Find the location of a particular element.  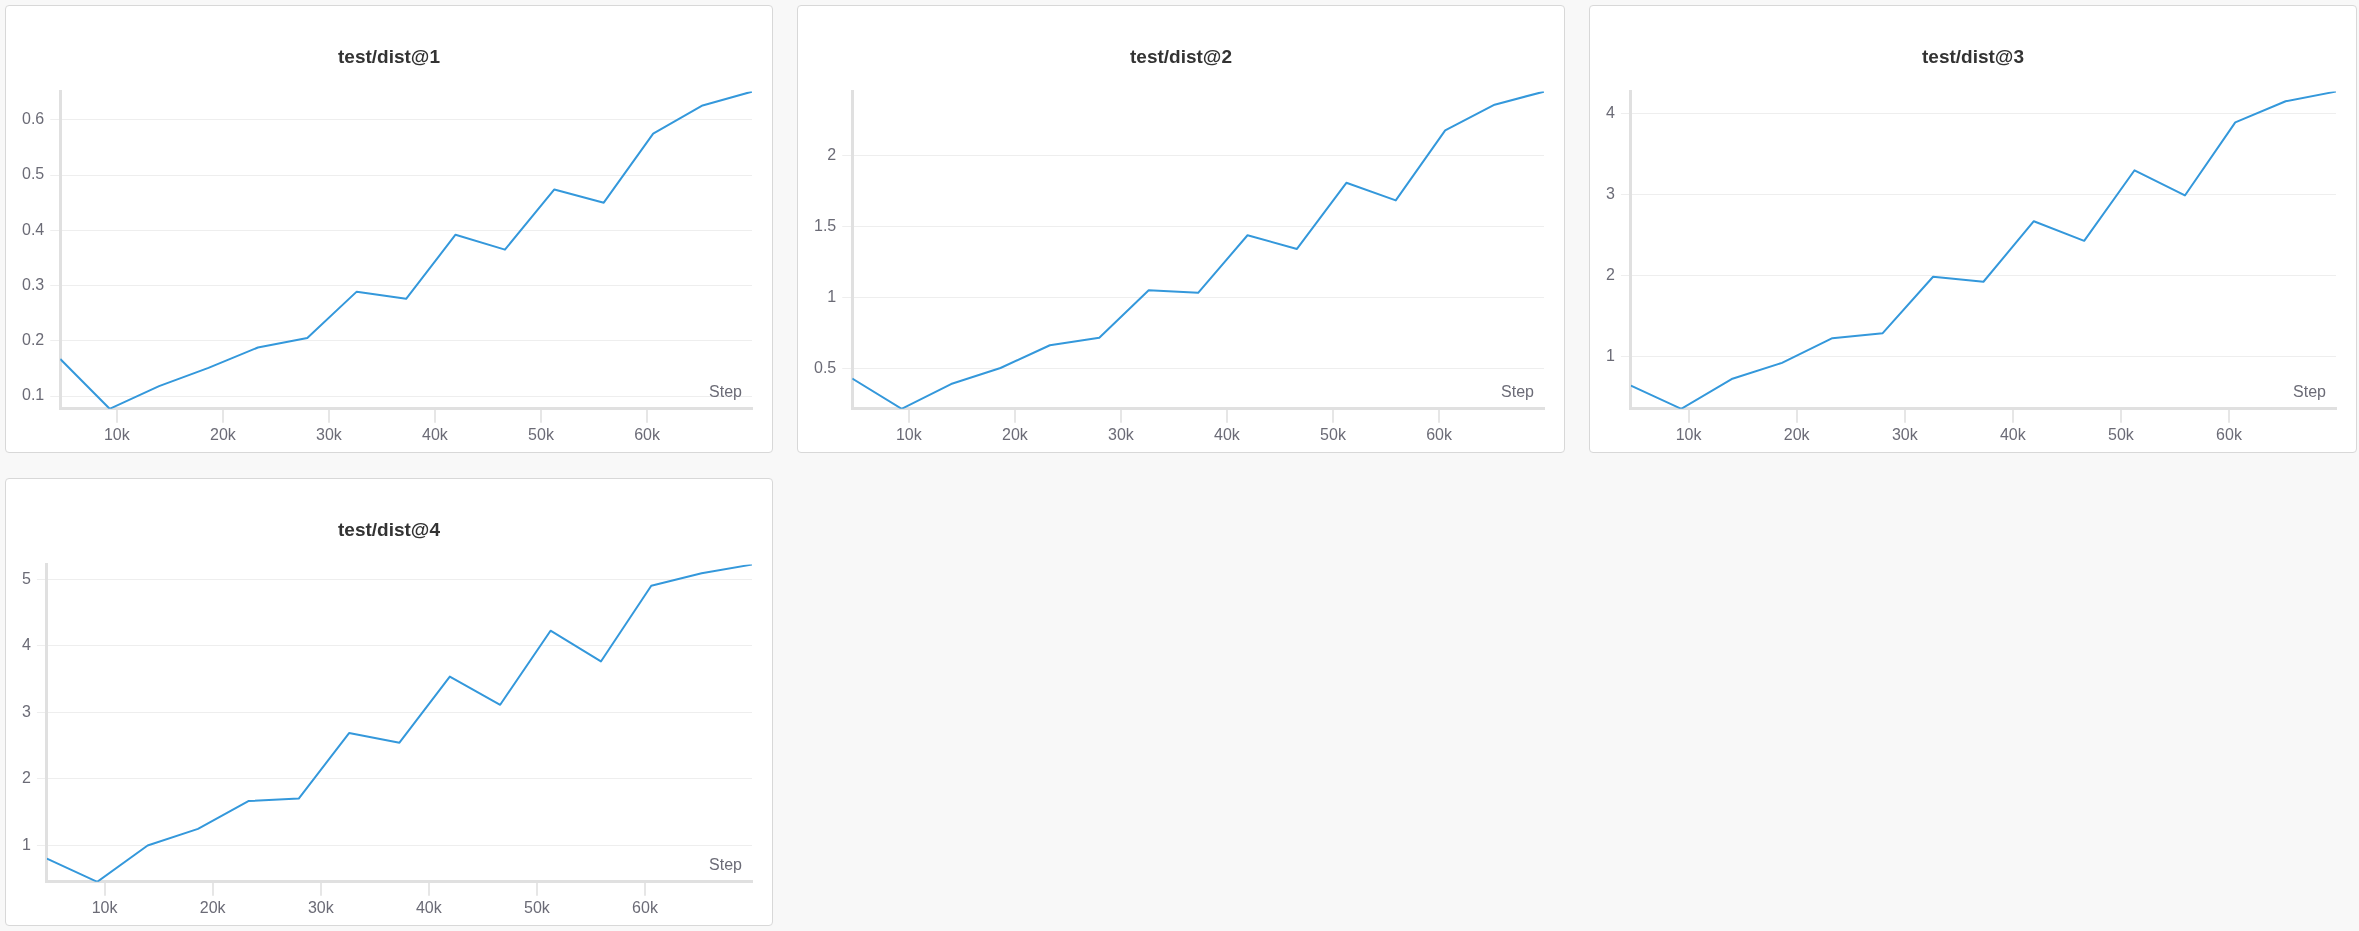

chart-title: test/dist@4 is located at coordinates (389, 530).